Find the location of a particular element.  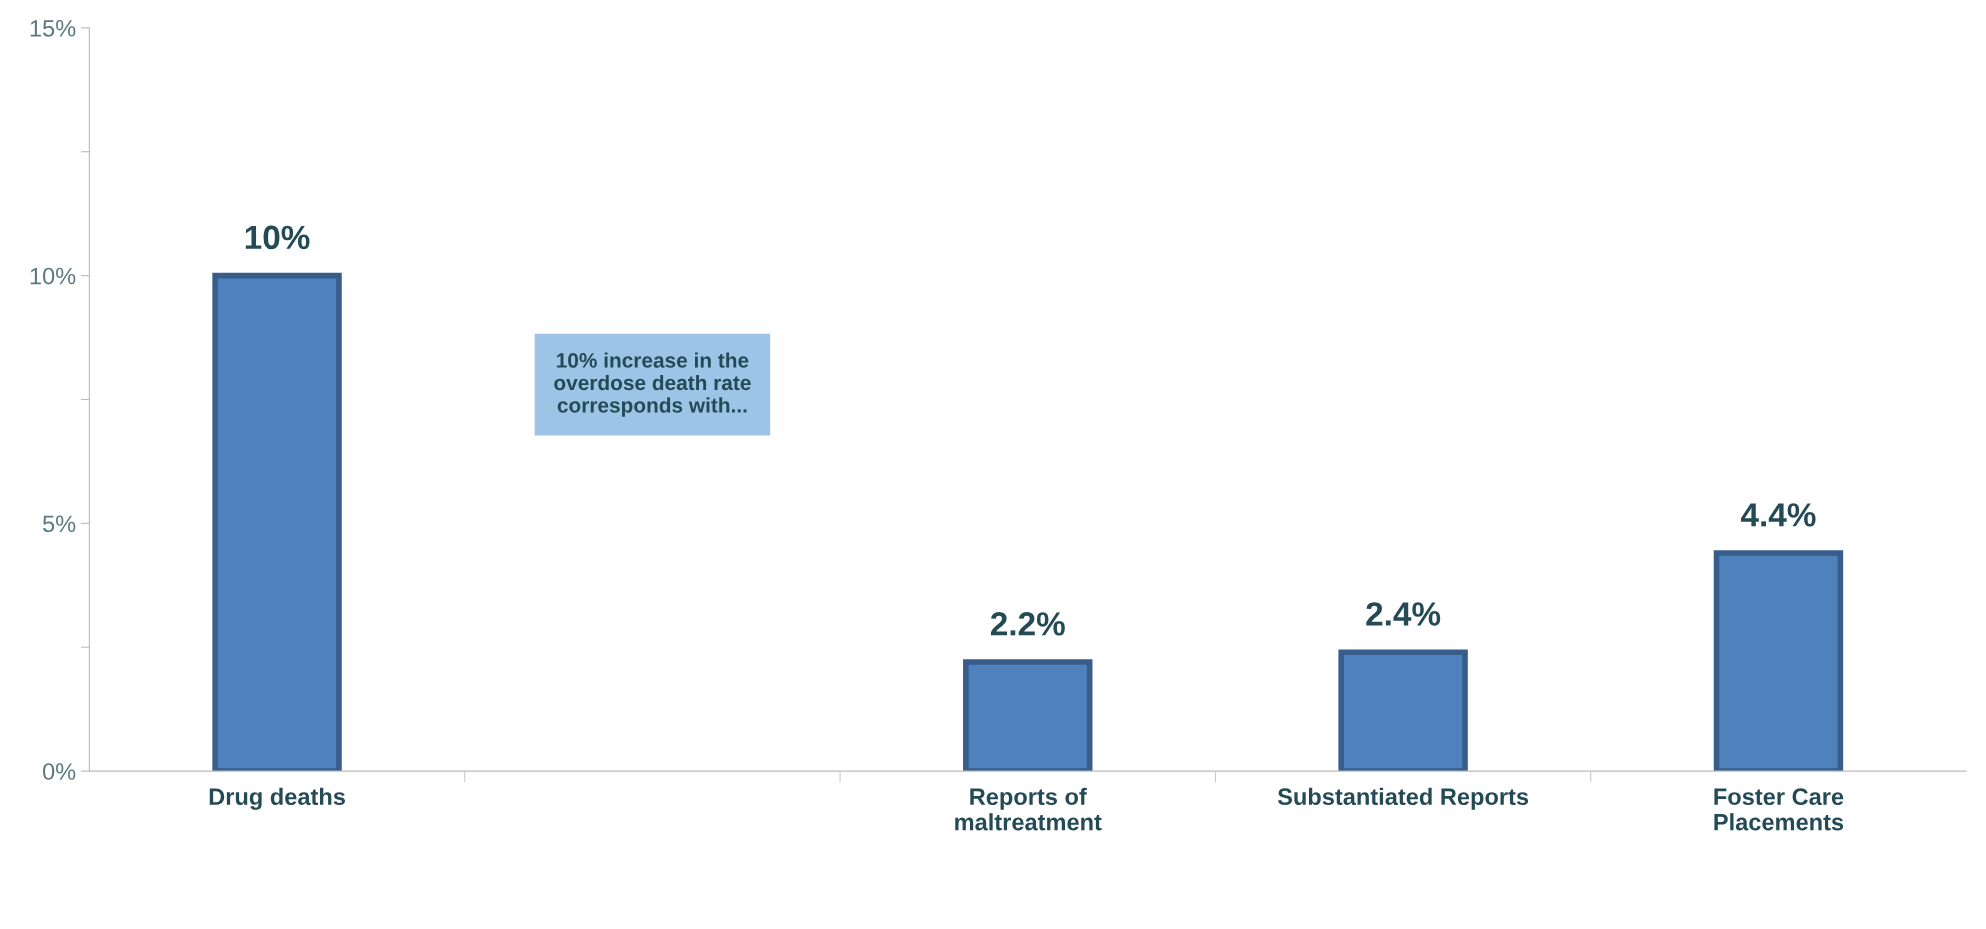

data-label: 4.4% is located at coordinates (1778, 515).